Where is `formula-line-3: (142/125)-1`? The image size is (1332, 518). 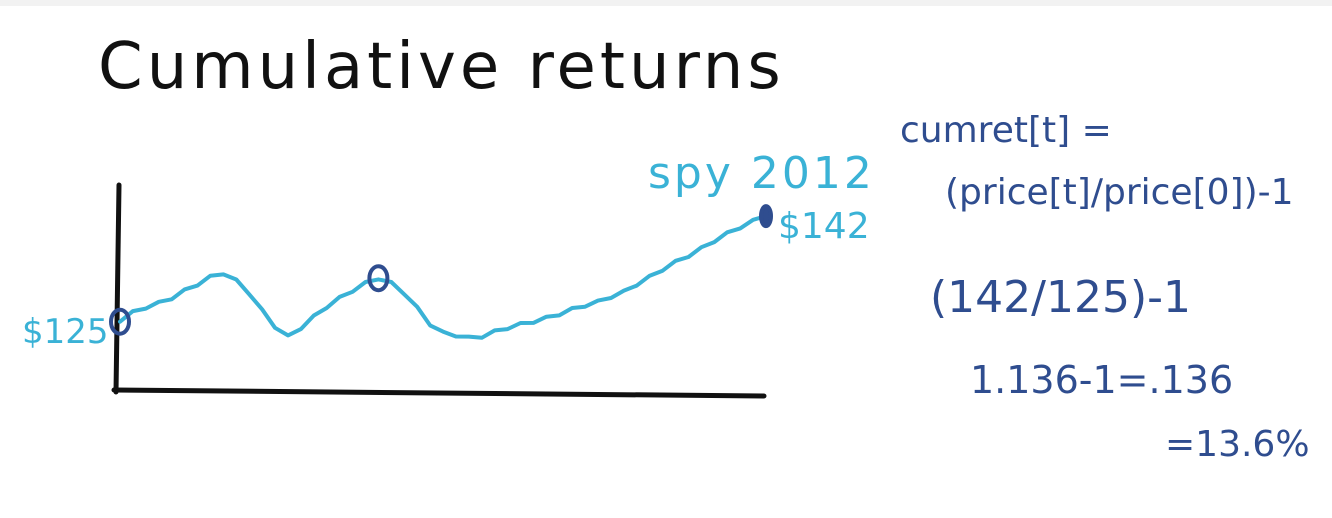
formula-line-3: (142/125)-1 is located at coordinates (1060, 297).